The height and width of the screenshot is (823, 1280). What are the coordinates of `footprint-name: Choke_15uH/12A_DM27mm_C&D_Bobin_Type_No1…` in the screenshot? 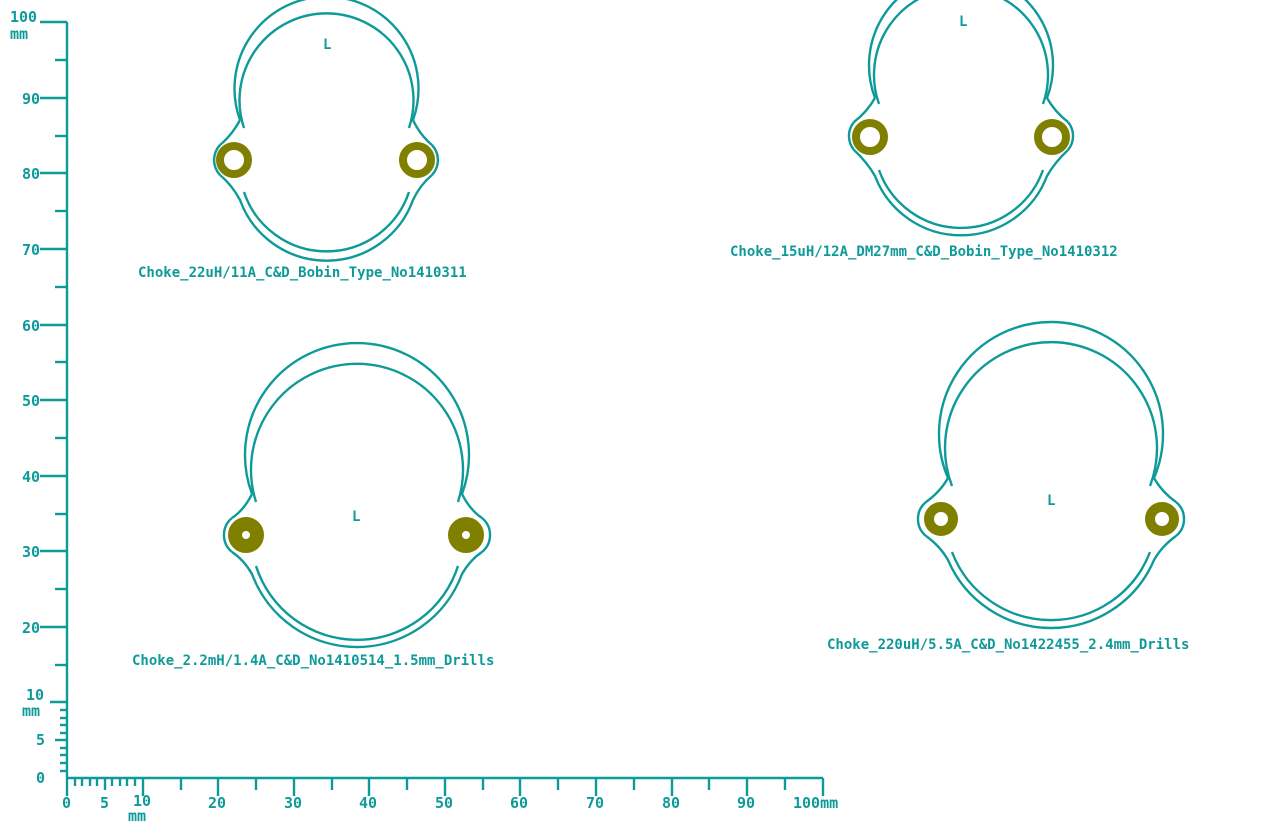 It's located at (924, 252).